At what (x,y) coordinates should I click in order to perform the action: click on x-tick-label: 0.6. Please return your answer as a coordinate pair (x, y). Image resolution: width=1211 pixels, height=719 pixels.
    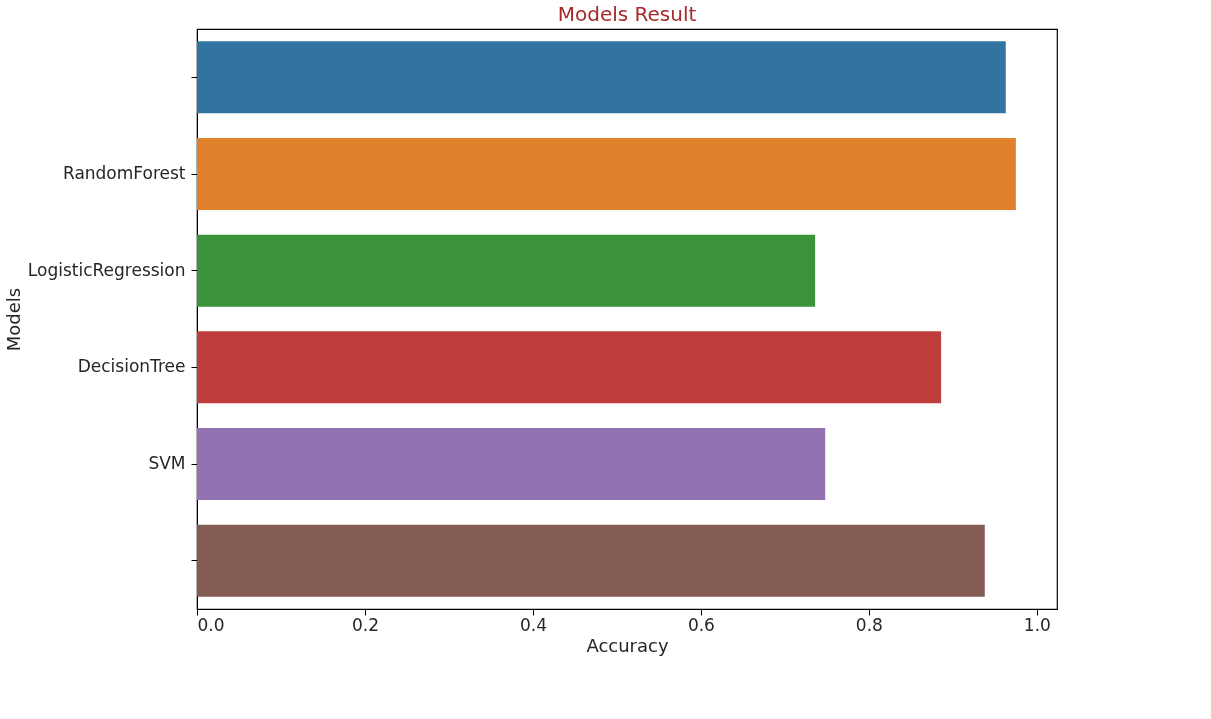
    Looking at the image, I should click on (701, 624).